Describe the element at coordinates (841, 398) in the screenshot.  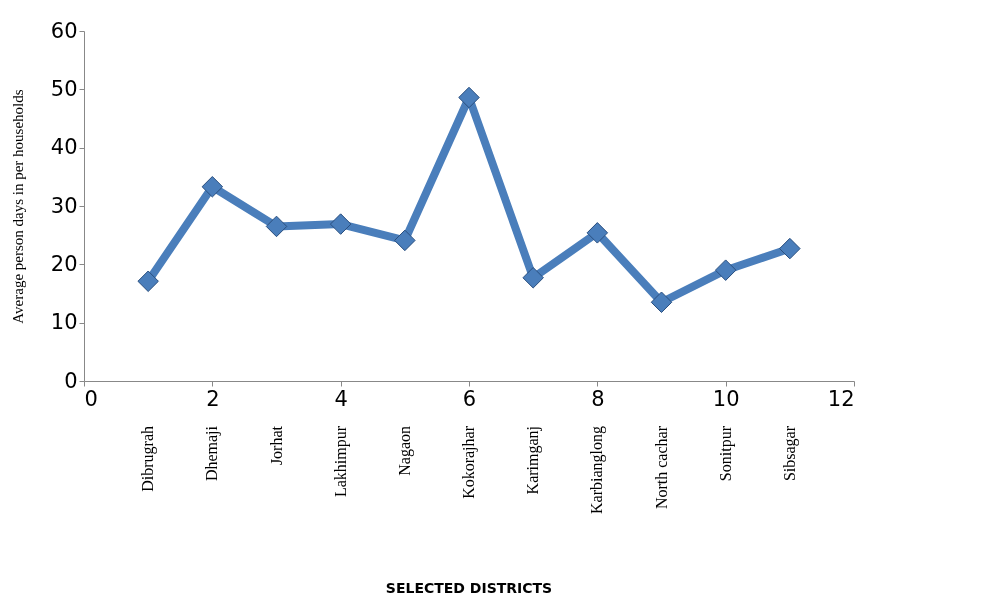
I see `x-tick-label: 12` at that location.